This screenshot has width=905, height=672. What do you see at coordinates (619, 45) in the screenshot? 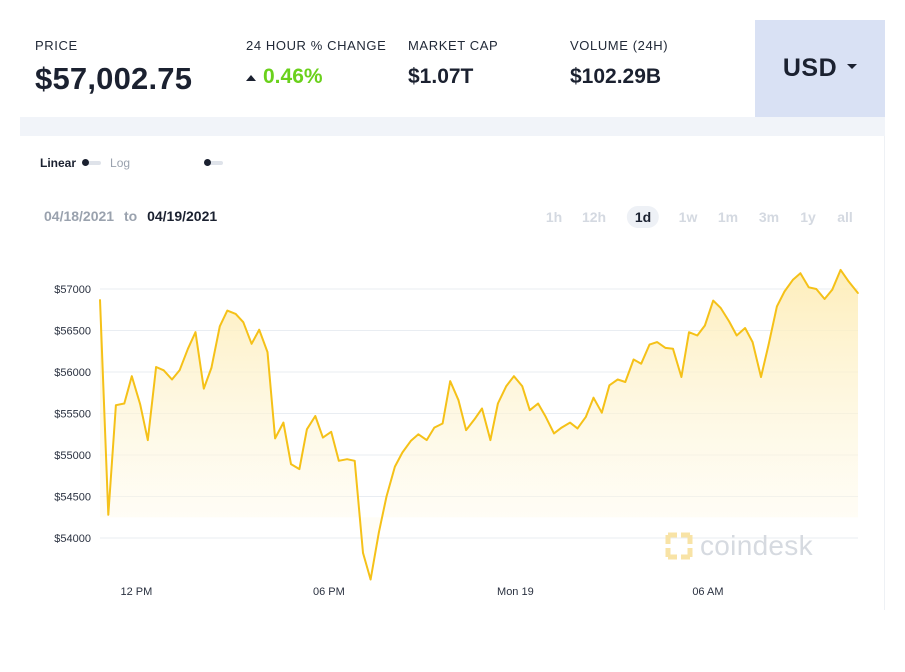
I see `volume-label: VOLUME (24H)` at bounding box center [619, 45].